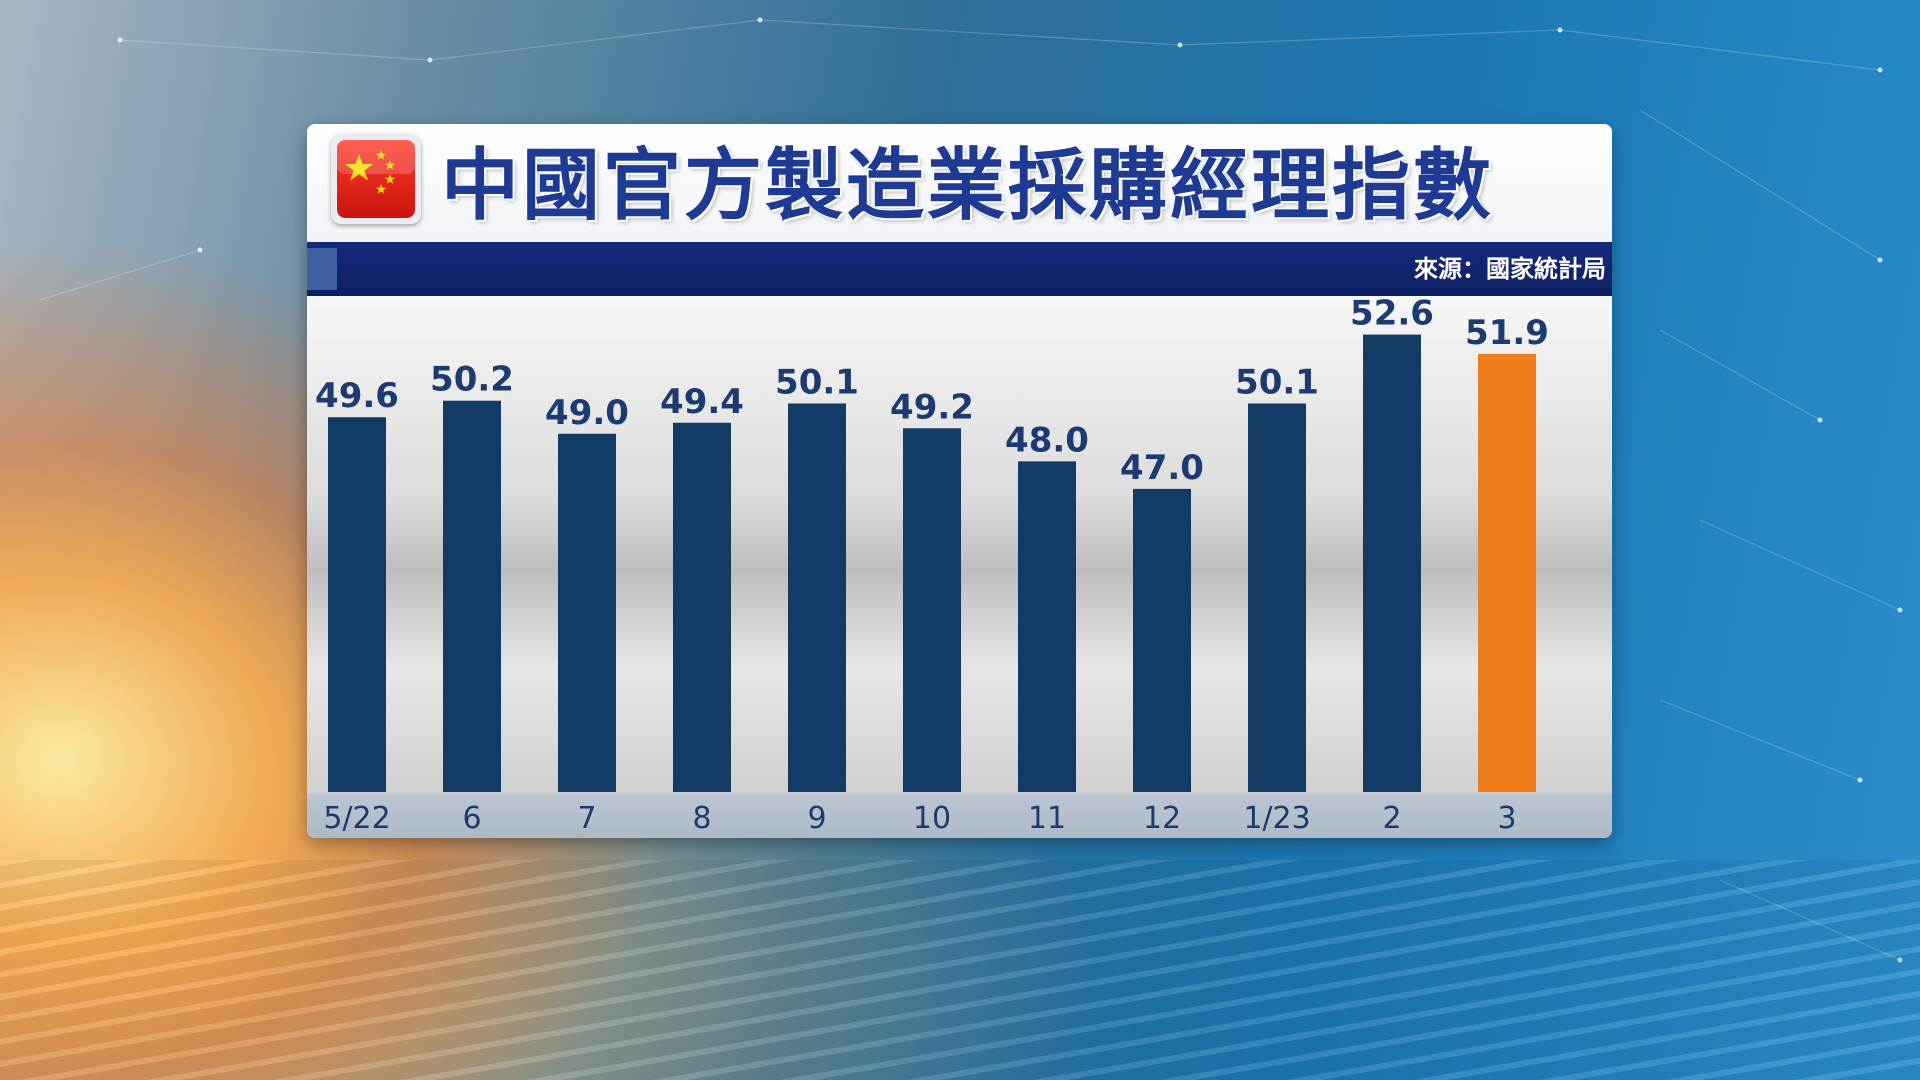  Describe the element at coordinates (586, 818) in the screenshot. I see `x-tick-label: 7` at that location.